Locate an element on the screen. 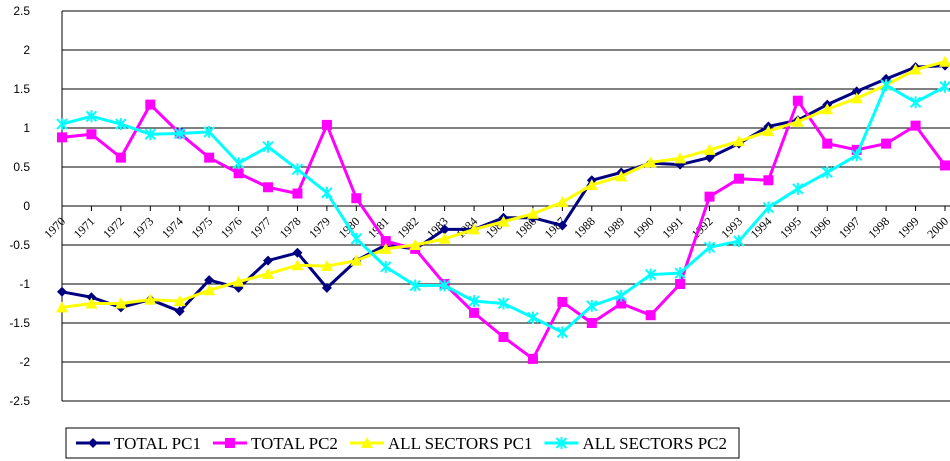 This screenshot has width=950, height=461. x-tick-label: 1989 is located at coordinates (613, 227).